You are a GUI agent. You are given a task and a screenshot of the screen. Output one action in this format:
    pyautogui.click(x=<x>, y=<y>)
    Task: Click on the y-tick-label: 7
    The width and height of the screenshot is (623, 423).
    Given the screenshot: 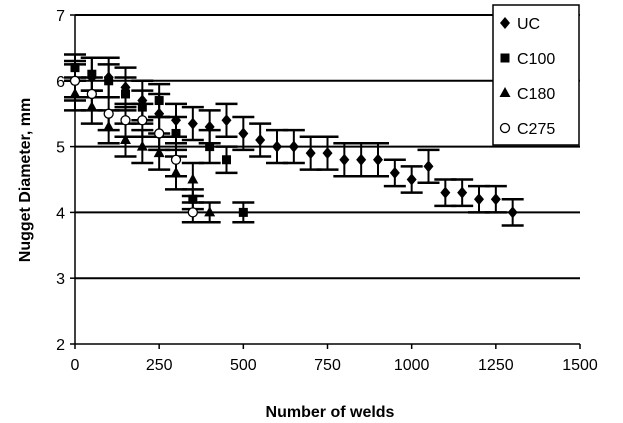 What is the action you would take?
    pyautogui.click(x=60, y=16)
    